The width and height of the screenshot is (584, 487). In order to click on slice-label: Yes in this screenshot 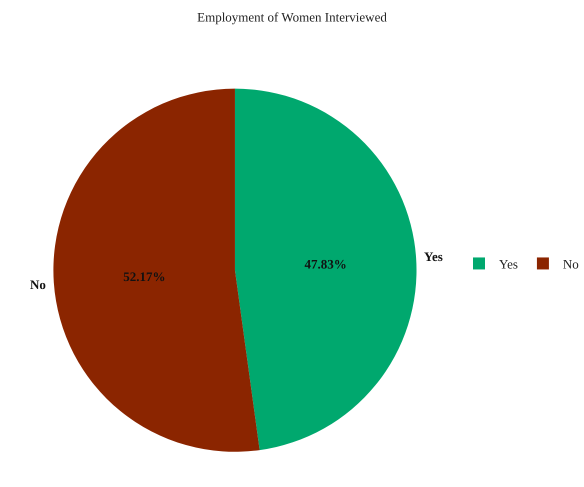, I will do `click(433, 256)`.